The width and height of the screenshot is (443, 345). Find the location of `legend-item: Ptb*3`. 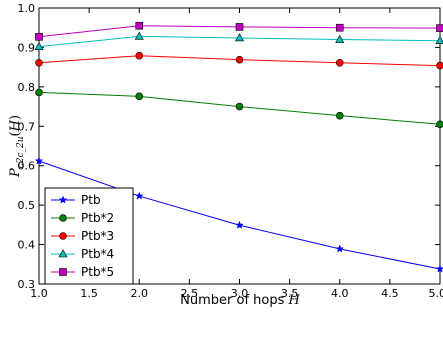

legend-item: Ptb*3 is located at coordinates (82, 236).